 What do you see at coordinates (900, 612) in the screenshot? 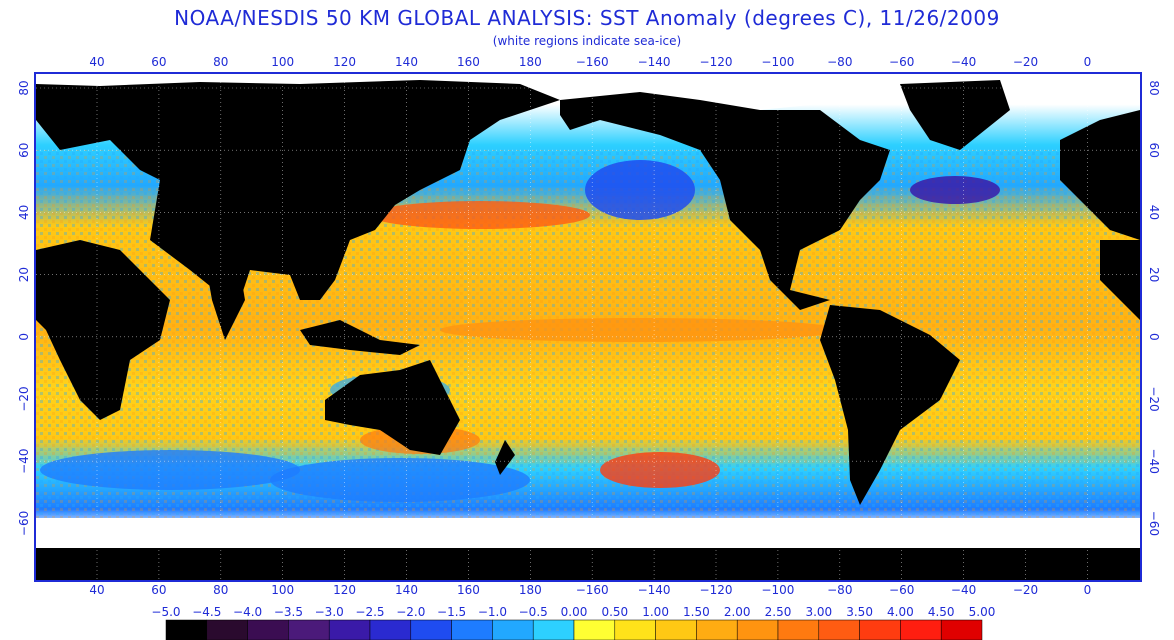
I see `legend-tick-label: 4.00` at bounding box center [900, 612].